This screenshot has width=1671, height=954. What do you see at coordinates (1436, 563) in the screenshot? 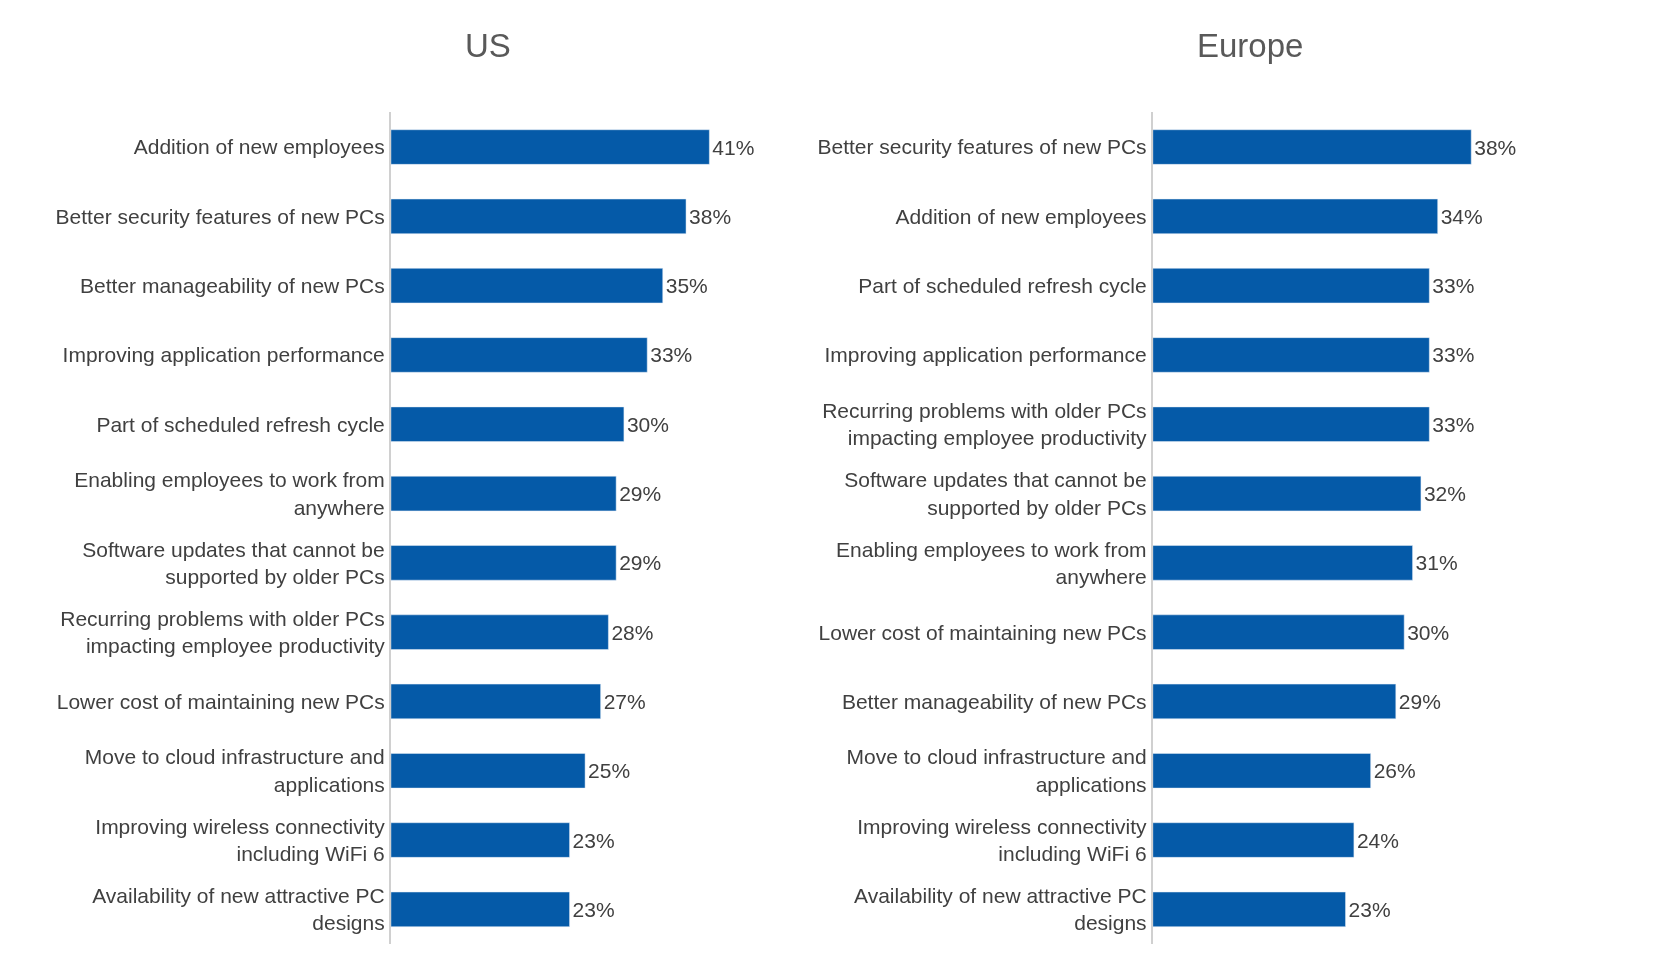
I see `data-label: 31%` at bounding box center [1436, 563].